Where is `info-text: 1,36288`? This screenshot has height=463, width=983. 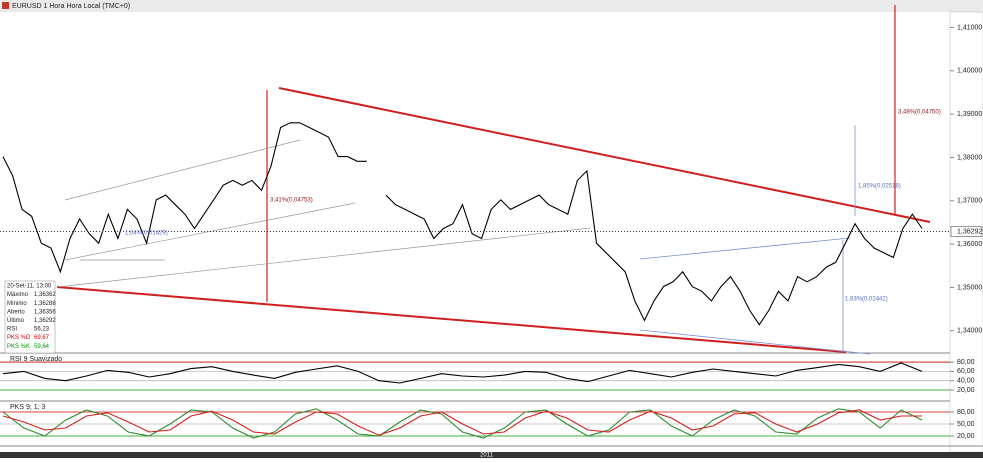
info-text: 1,36288 is located at coordinates (45, 304).